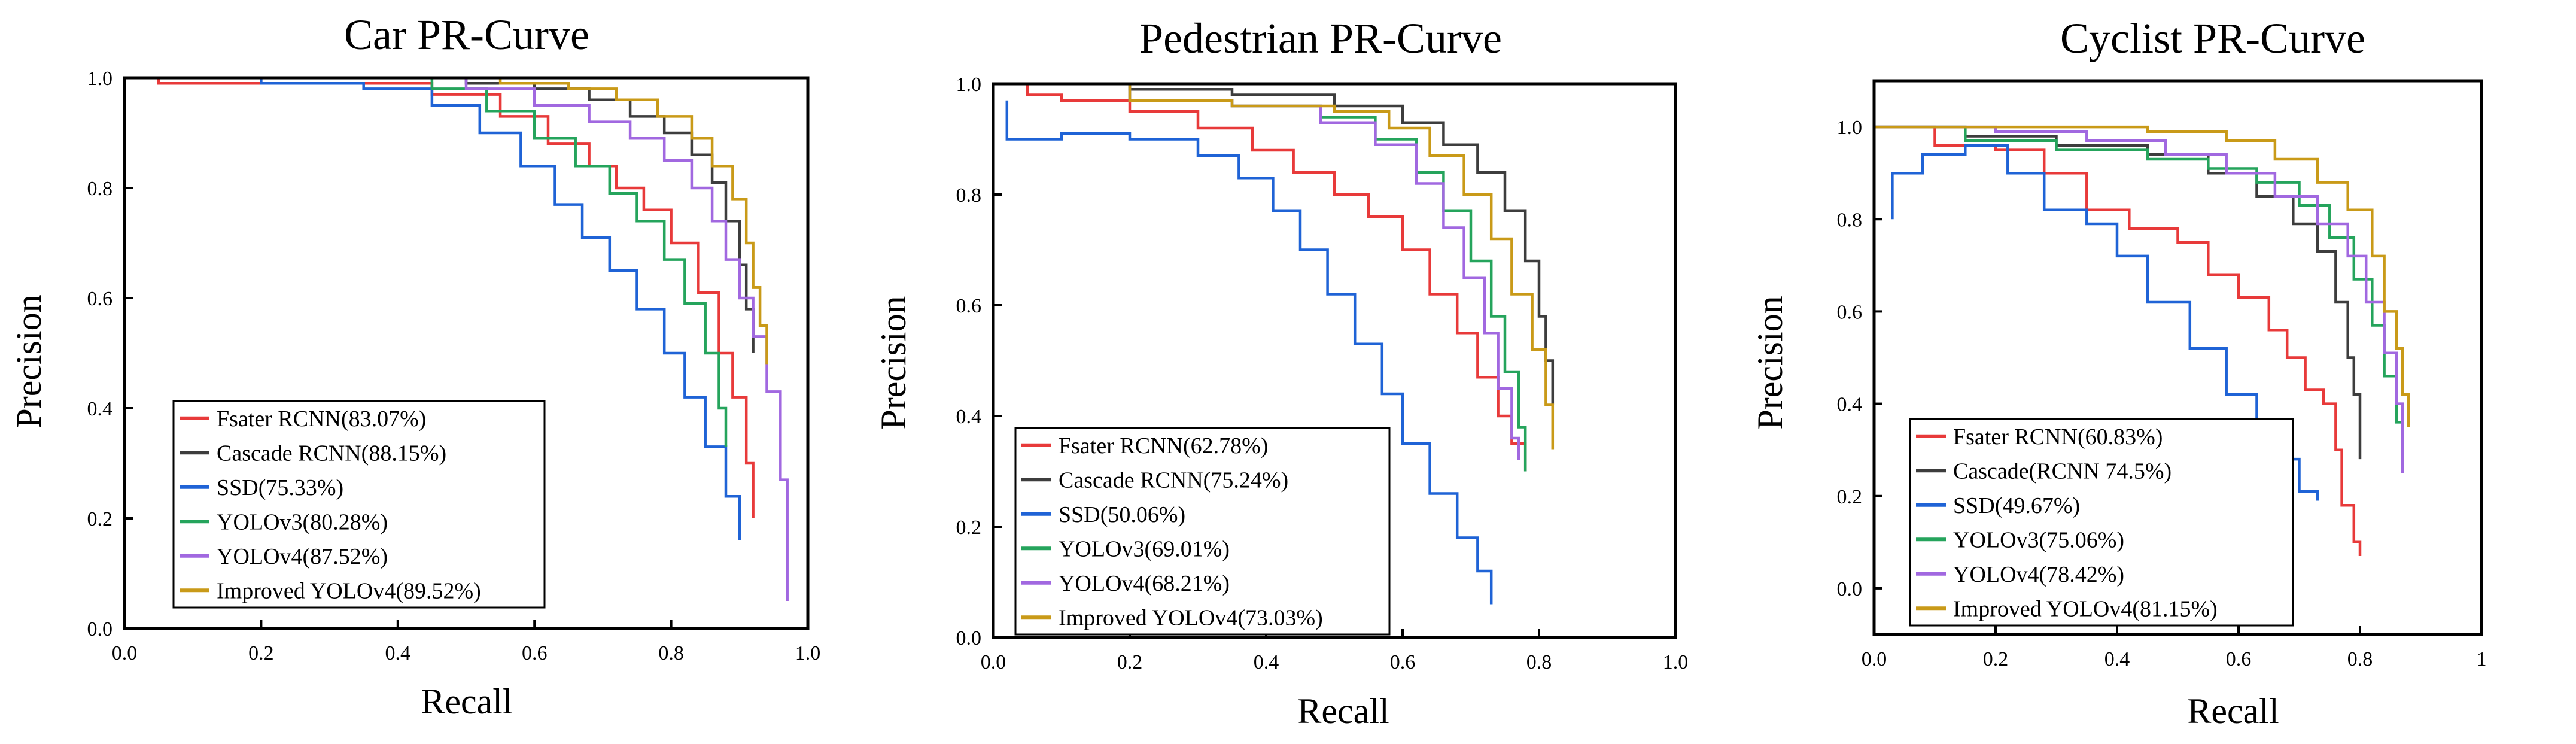 The width and height of the screenshot is (2576, 744). Describe the element at coordinates (2085, 608) in the screenshot. I see `legend-entry-5: Improved YOLOv4(81.15%)` at that location.